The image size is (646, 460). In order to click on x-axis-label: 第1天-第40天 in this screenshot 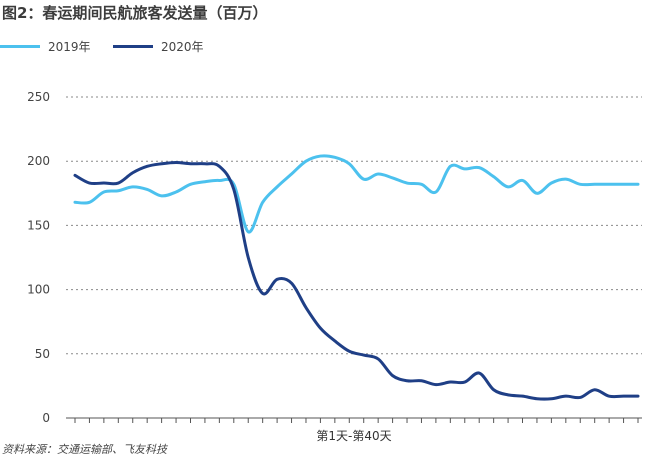, I will do `click(353, 436)`.